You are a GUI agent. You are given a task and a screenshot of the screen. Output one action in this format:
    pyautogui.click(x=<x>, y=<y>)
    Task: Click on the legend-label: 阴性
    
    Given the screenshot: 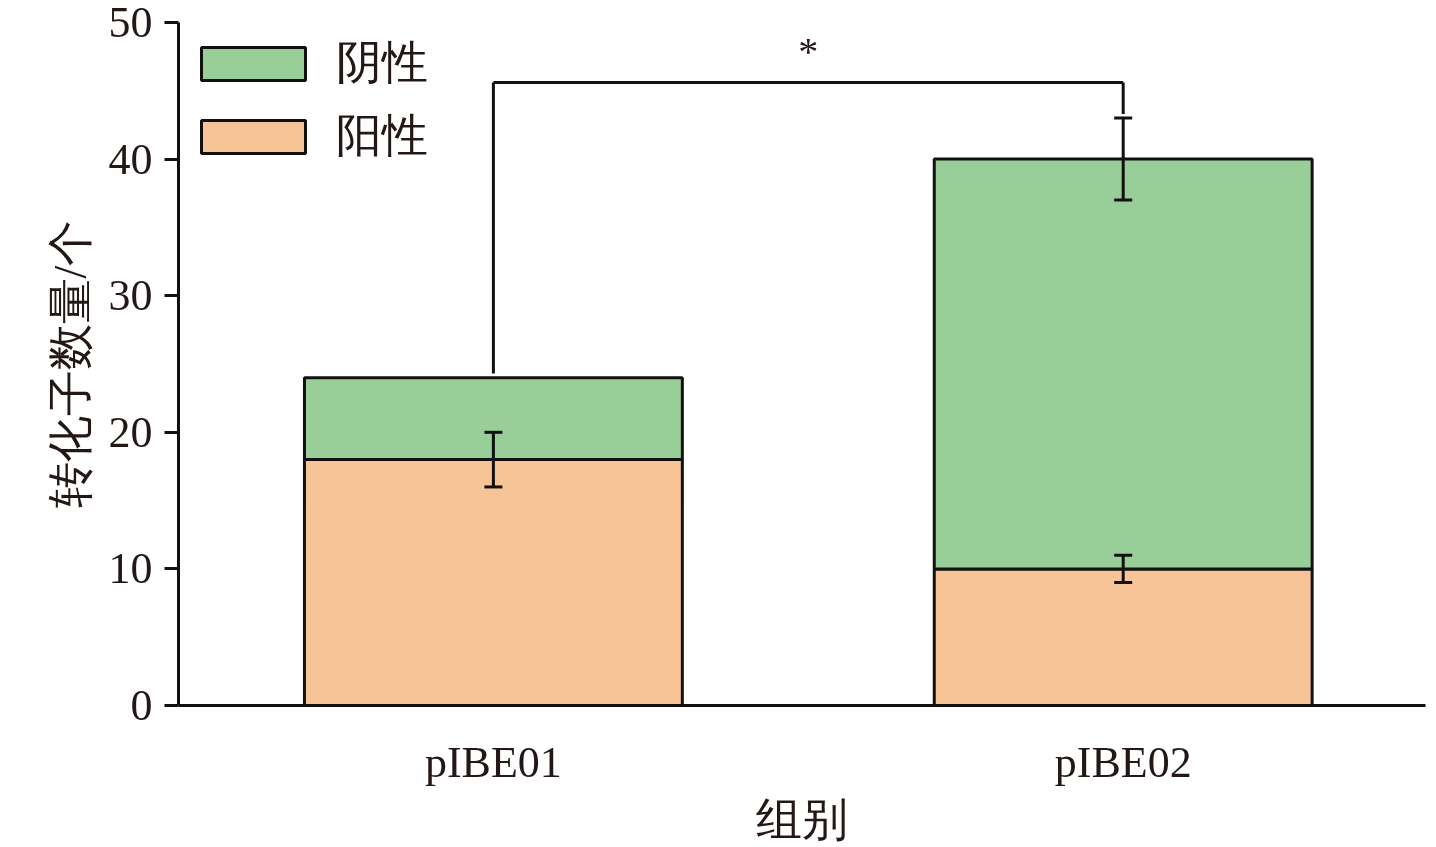 What is the action you would take?
    pyautogui.click(x=382, y=63)
    